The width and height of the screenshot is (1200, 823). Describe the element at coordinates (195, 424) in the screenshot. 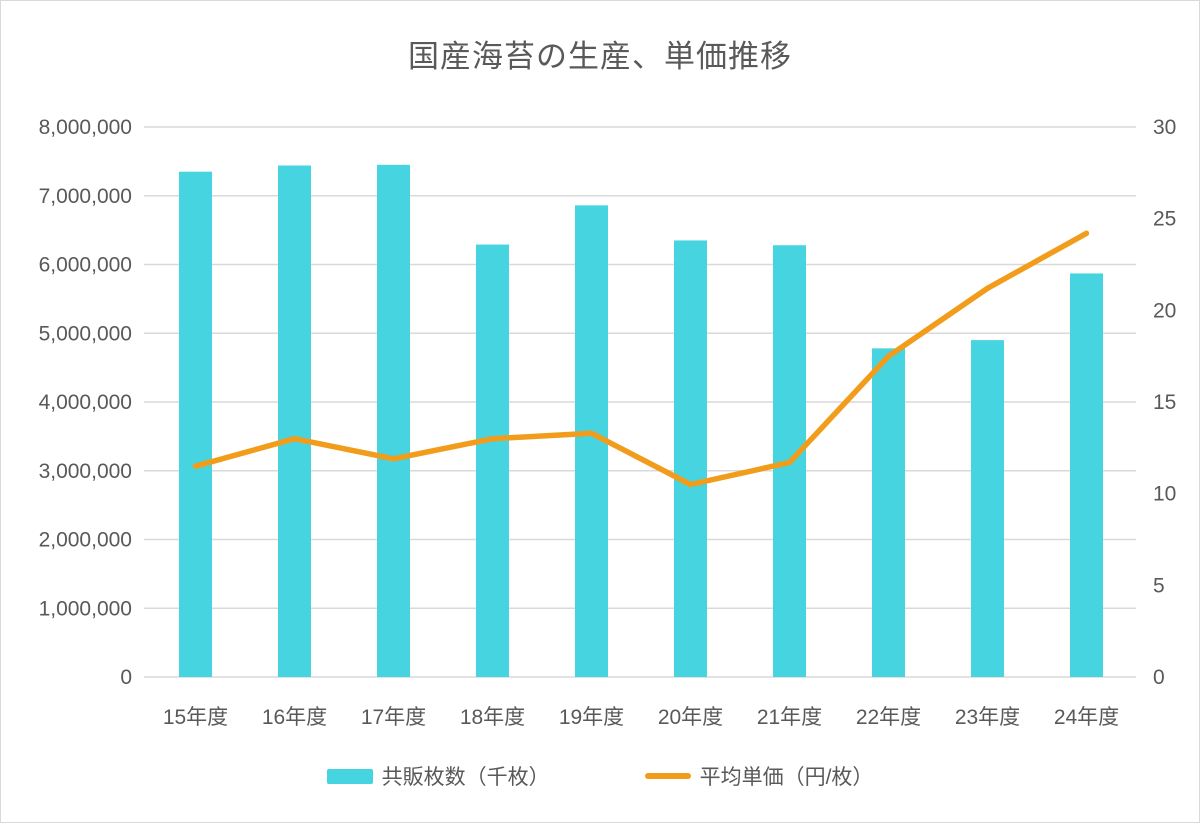

I see `bar-15年度` at that location.